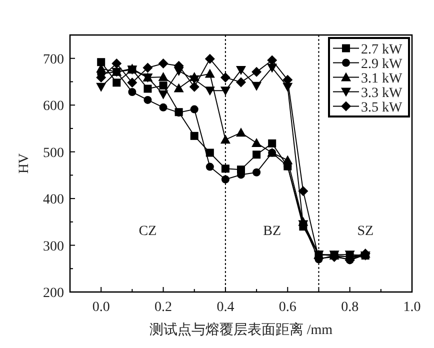 The width and height of the screenshot is (434, 348). Describe the element at coordinates (163, 307) in the screenshot. I see `x-tick-label: 0.2` at that location.